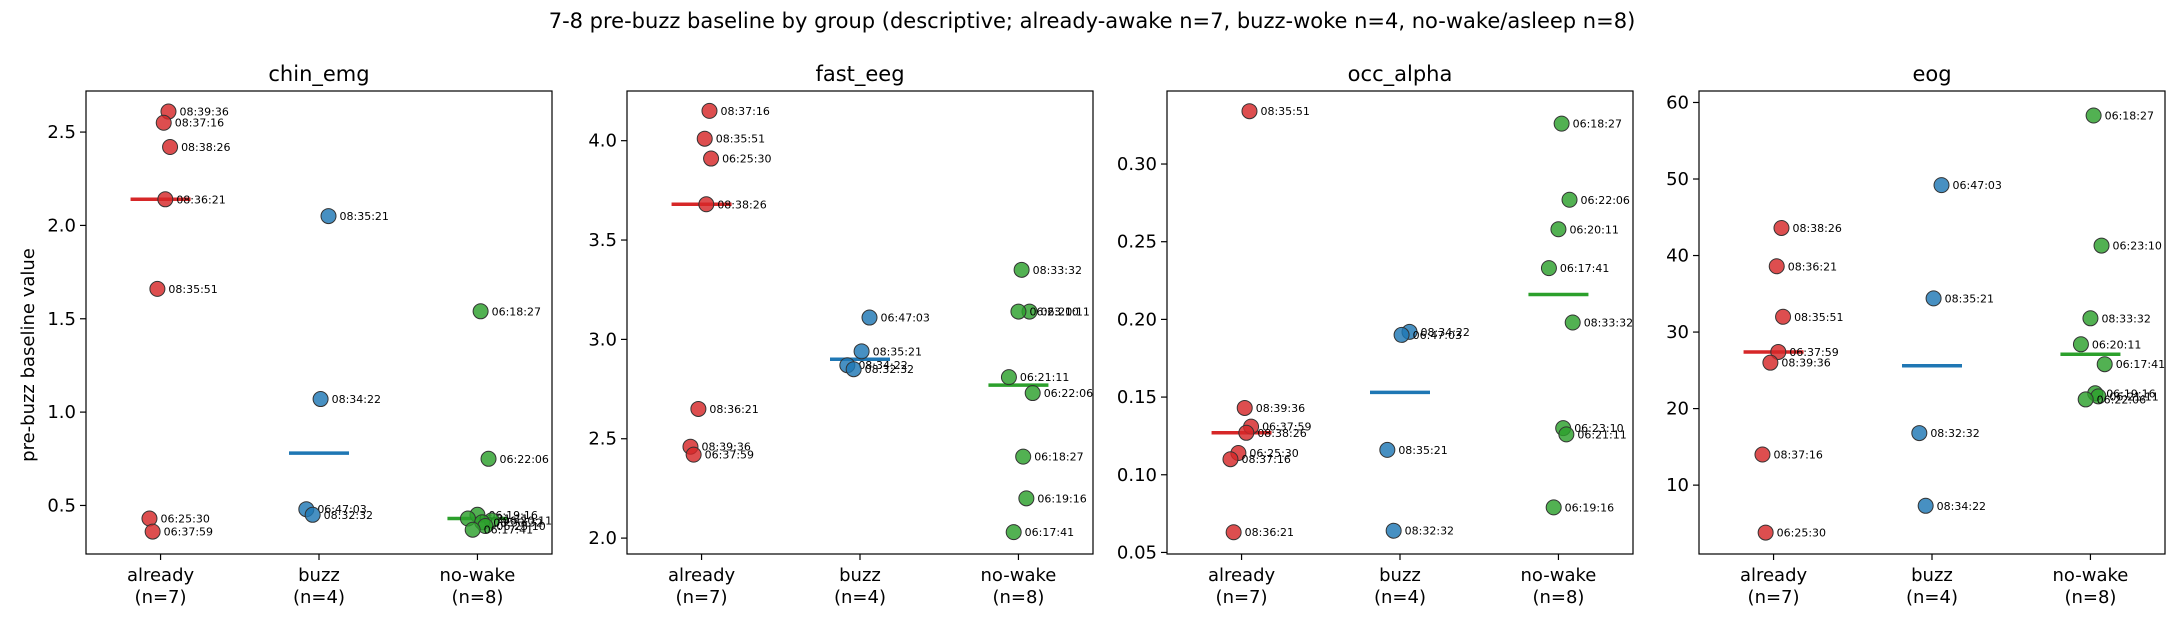 This screenshot has height=624, width=2184. What do you see at coordinates (1400, 74) in the screenshot?
I see `panel-title: occ_alpha` at bounding box center [1400, 74].